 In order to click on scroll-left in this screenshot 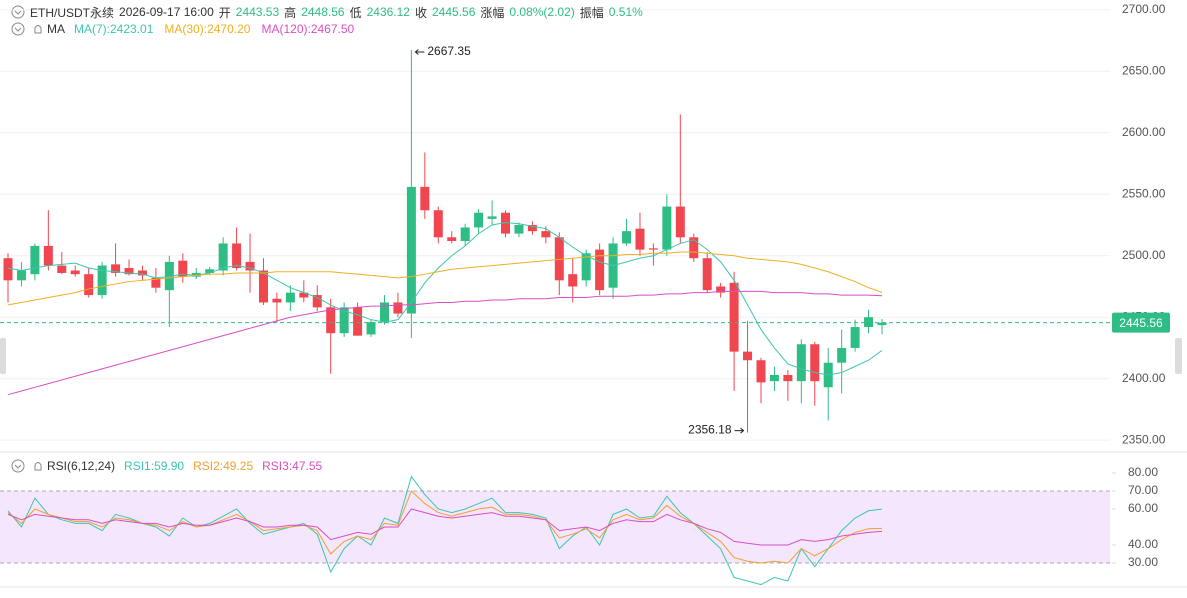, I will do `click(3, 356)`.